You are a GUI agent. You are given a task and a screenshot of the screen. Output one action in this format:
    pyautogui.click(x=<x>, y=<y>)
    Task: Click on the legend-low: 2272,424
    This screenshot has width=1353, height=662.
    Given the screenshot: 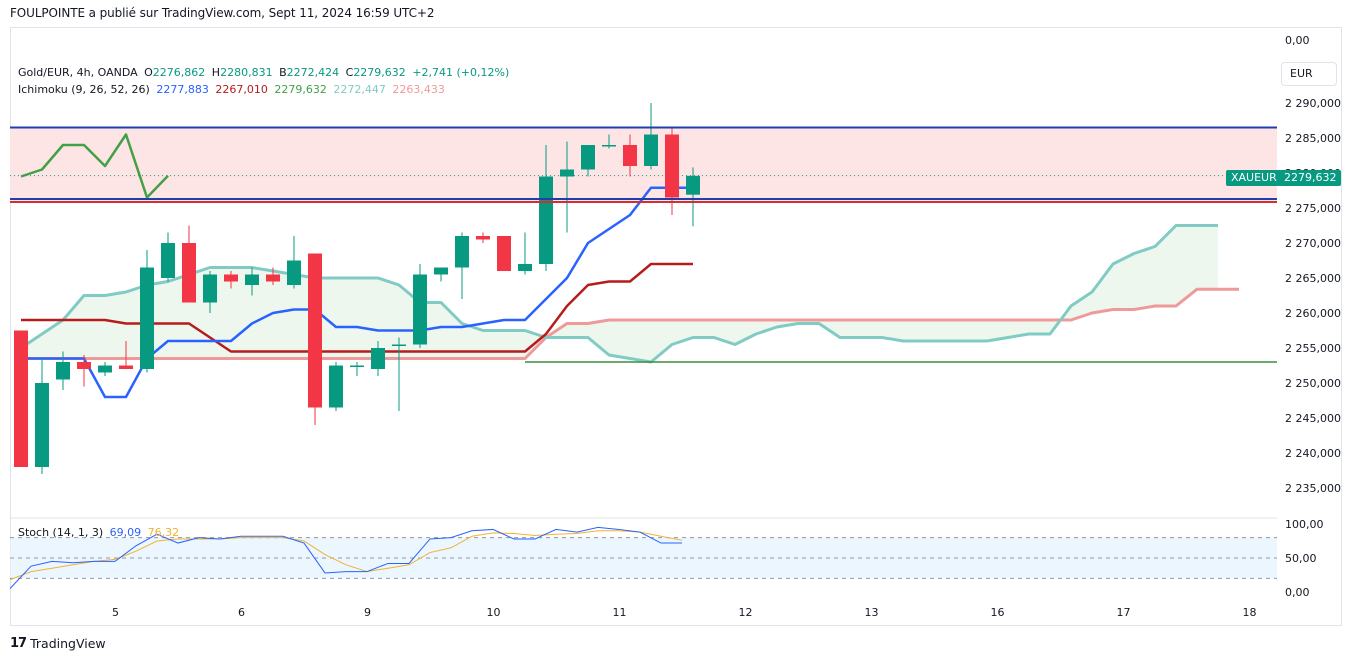 What is the action you would take?
    pyautogui.click(x=313, y=72)
    